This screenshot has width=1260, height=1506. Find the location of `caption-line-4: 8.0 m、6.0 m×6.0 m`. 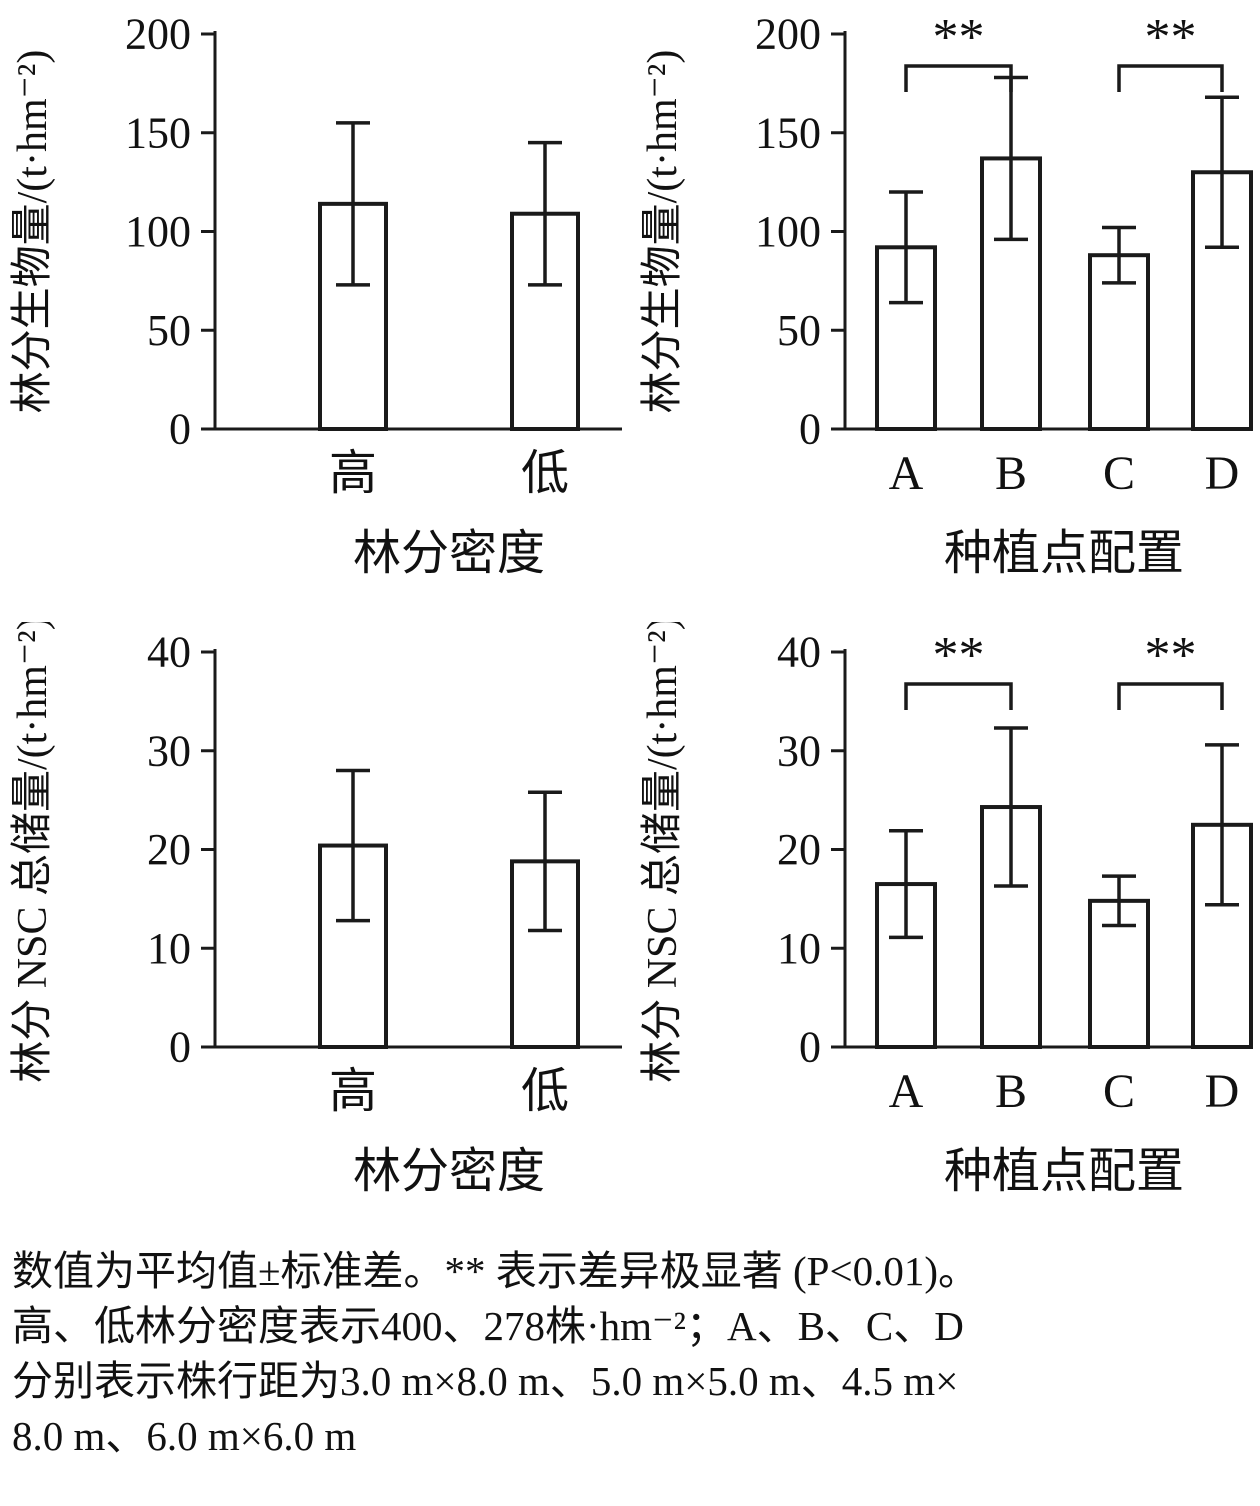

caption-line-4: 8.0 m、6.0 m×6.0 m is located at coordinates (184, 1436).